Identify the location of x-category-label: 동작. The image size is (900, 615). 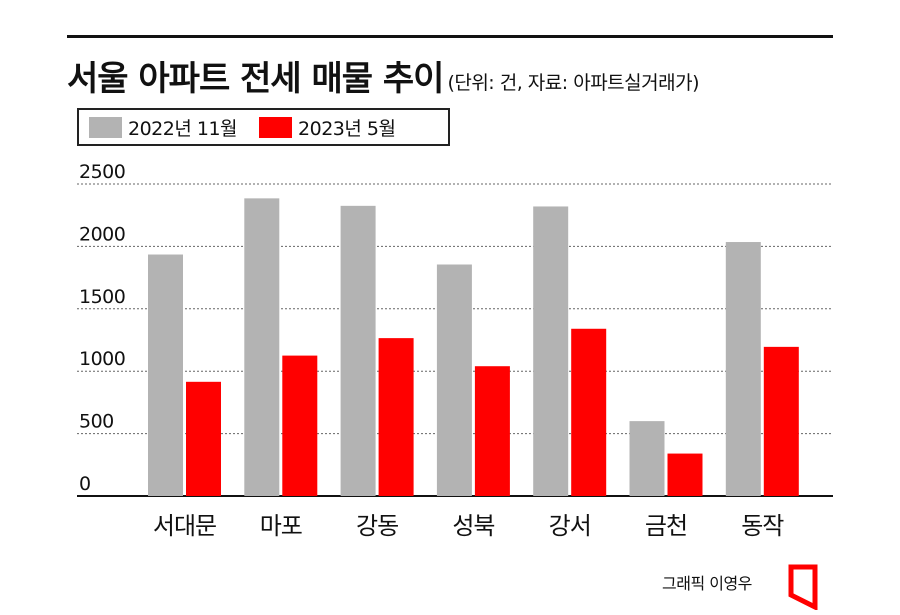
(762, 526).